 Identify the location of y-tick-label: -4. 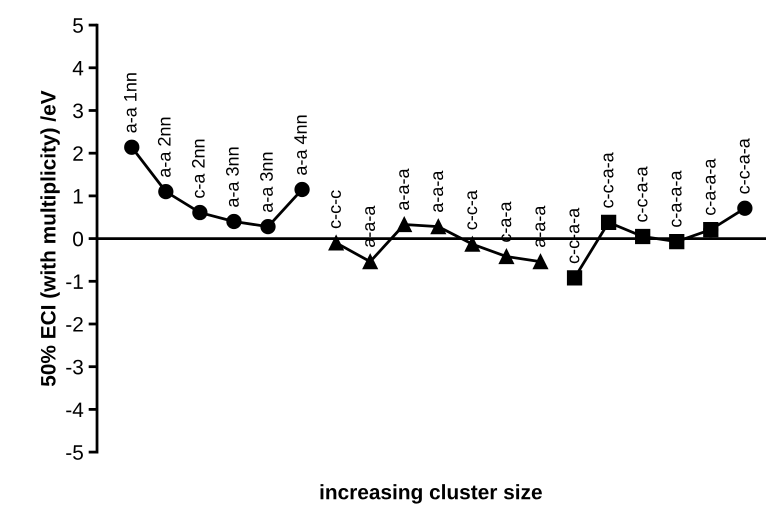
(75, 409).